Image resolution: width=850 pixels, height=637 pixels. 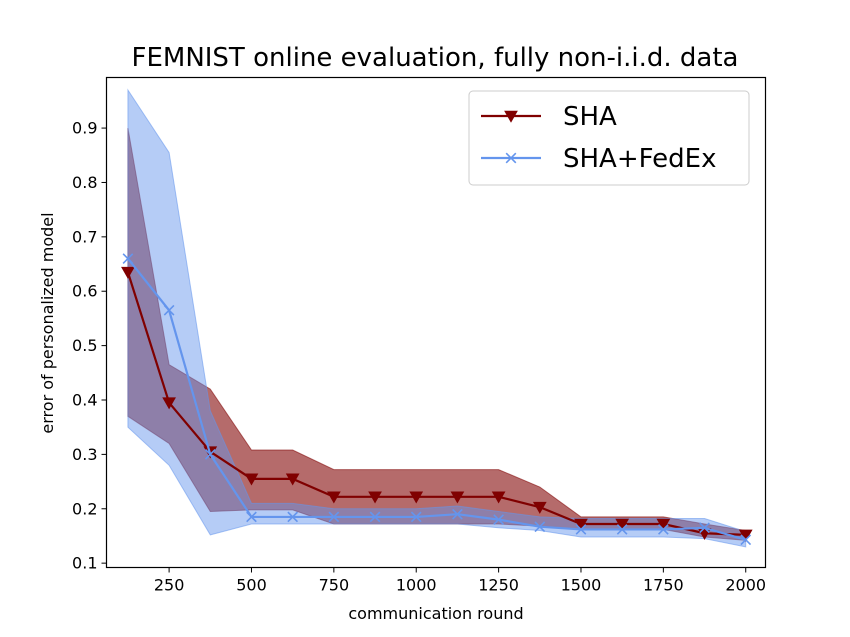 I want to click on x-axis-label: communication round, so click(x=435, y=613).